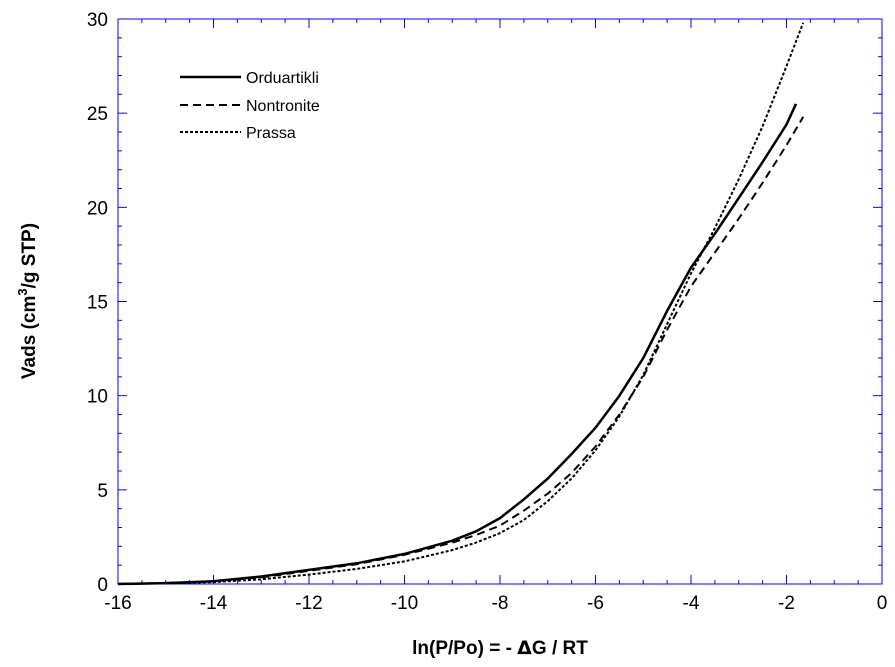 This screenshot has height=667, width=895. What do you see at coordinates (22, 291) in the screenshot?
I see `y-axis-title-superscript: 3` at bounding box center [22, 291].